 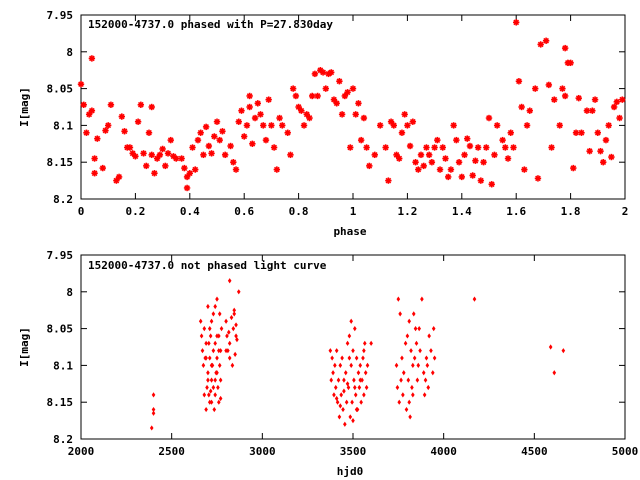 I want to click on y-tick-label: 8.05, so click(x=60, y=329).